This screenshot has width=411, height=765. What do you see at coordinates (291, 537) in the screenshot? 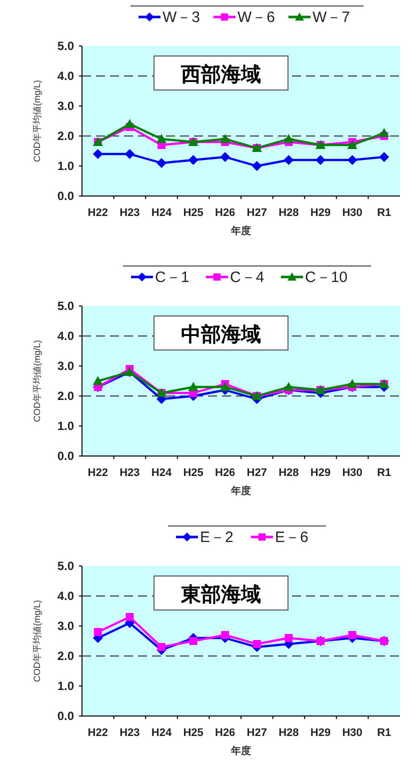
I see `legend-label: E－6` at bounding box center [291, 537].